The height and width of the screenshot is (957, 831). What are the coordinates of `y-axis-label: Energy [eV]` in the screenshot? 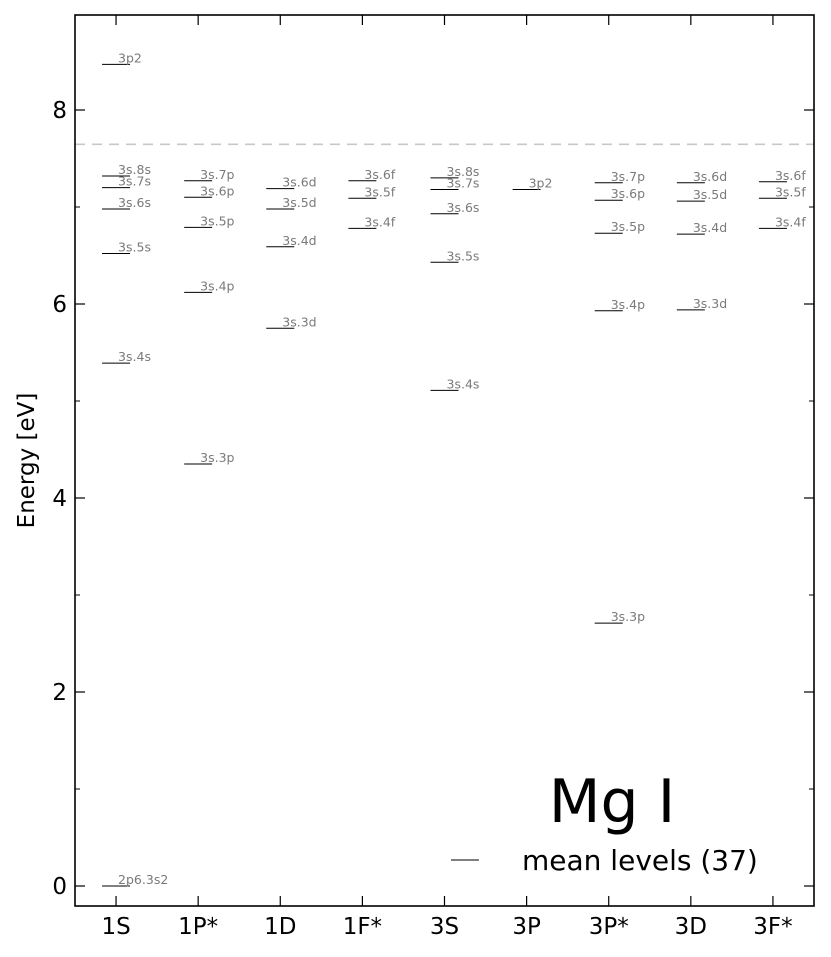 It's located at (27, 461).